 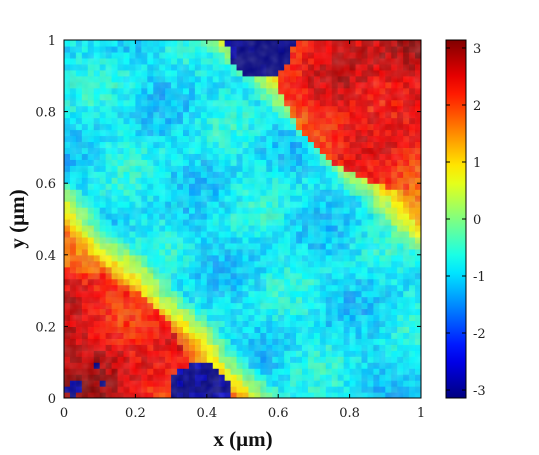 I want to click on y-tick-label: 0.8, so click(x=45, y=113).